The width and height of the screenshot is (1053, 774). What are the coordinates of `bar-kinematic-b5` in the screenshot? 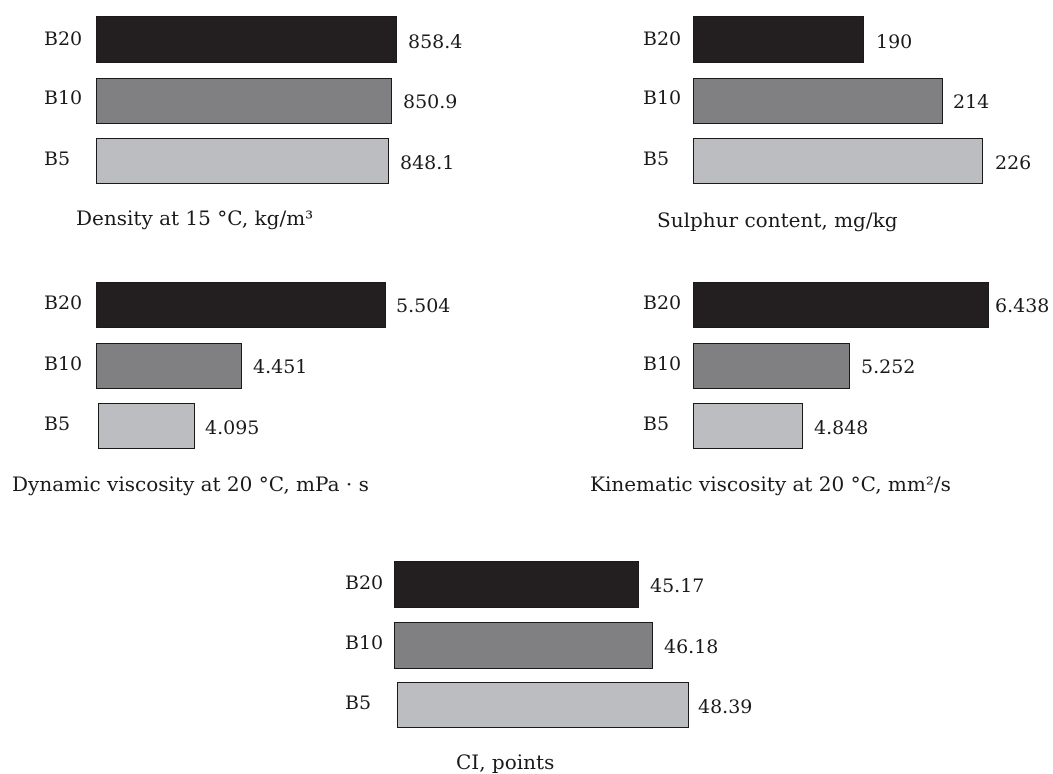 It's located at (748, 426).